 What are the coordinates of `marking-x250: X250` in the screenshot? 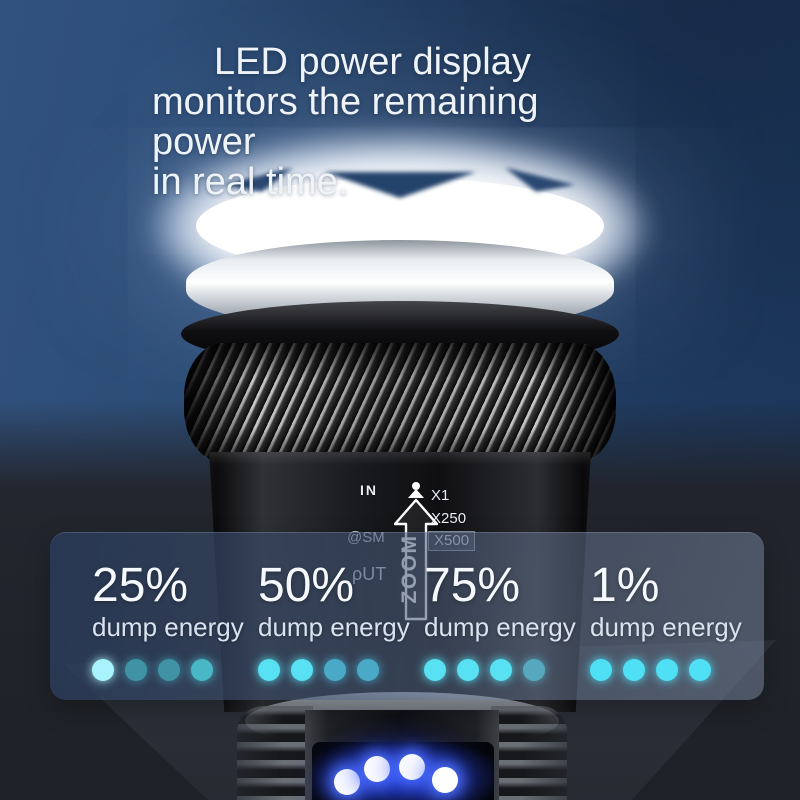 It's located at (449, 518).